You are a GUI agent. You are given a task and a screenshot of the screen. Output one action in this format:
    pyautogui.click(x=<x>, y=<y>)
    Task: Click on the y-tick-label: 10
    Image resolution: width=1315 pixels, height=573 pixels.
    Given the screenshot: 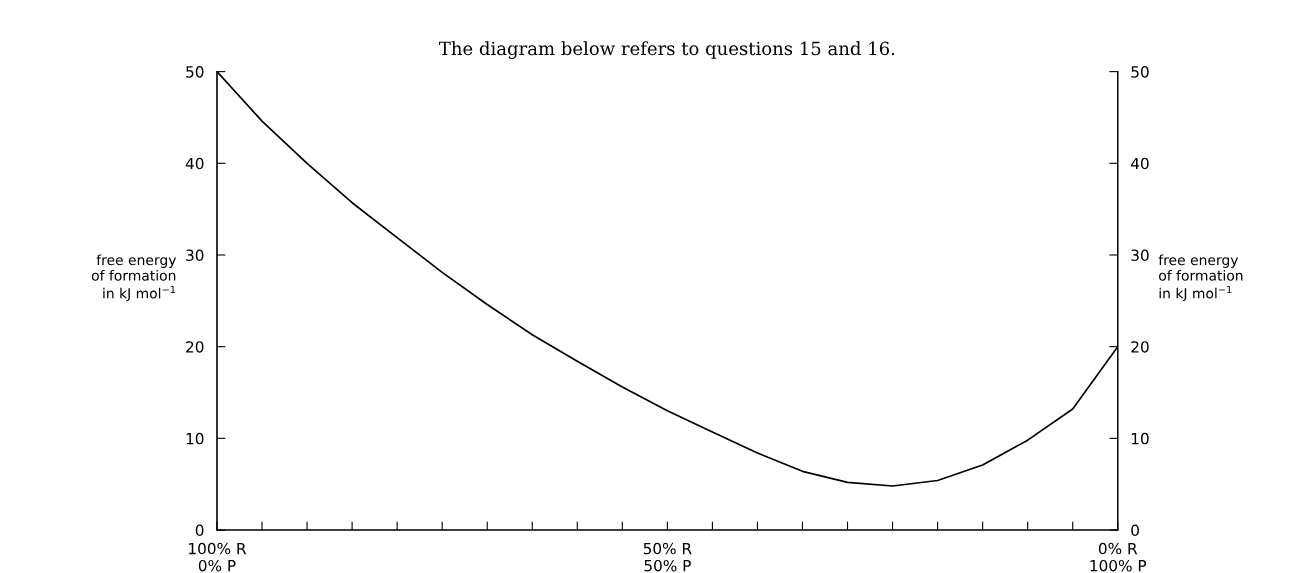 What is the action you would take?
    pyautogui.click(x=195, y=438)
    